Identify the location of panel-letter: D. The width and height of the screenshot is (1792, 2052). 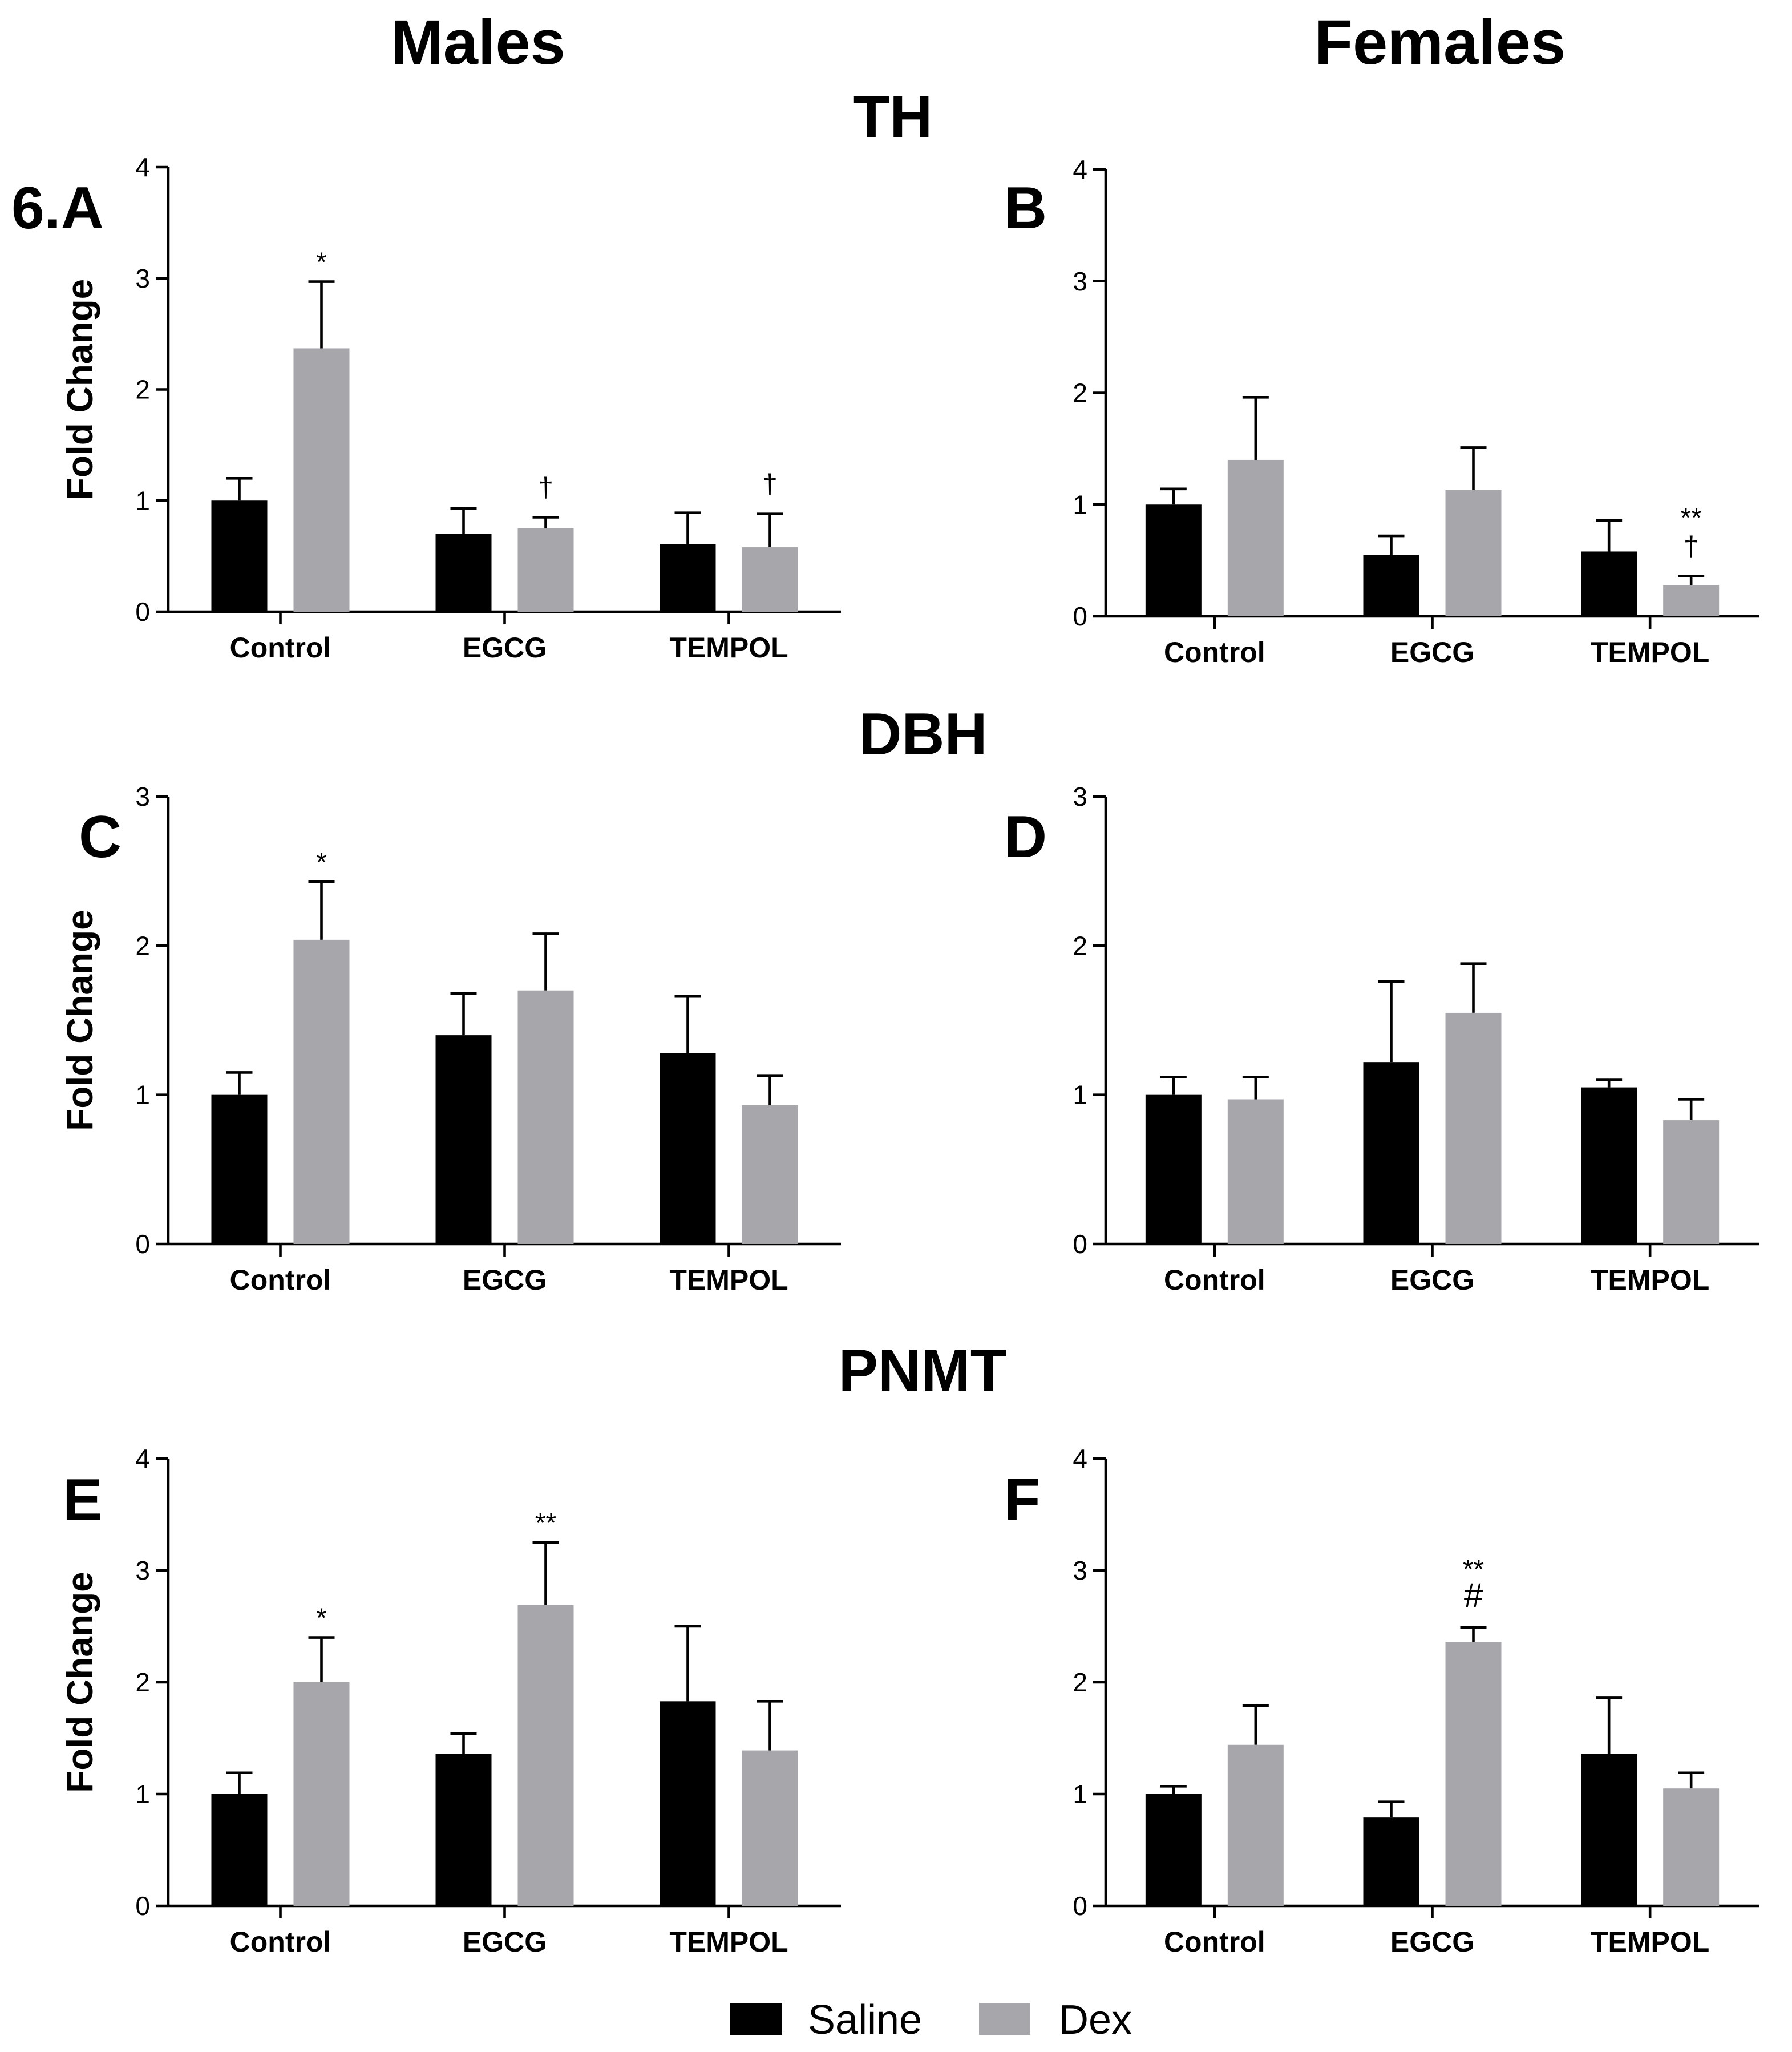
(1025, 837).